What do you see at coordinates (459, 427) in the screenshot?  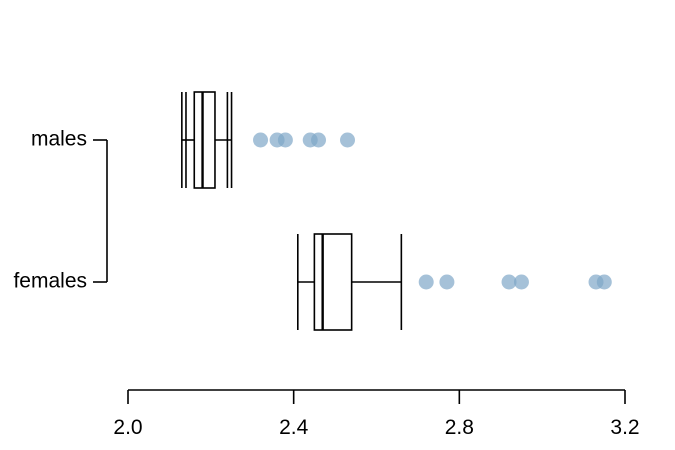 I see `x-tick-label: 2.8` at bounding box center [459, 427].